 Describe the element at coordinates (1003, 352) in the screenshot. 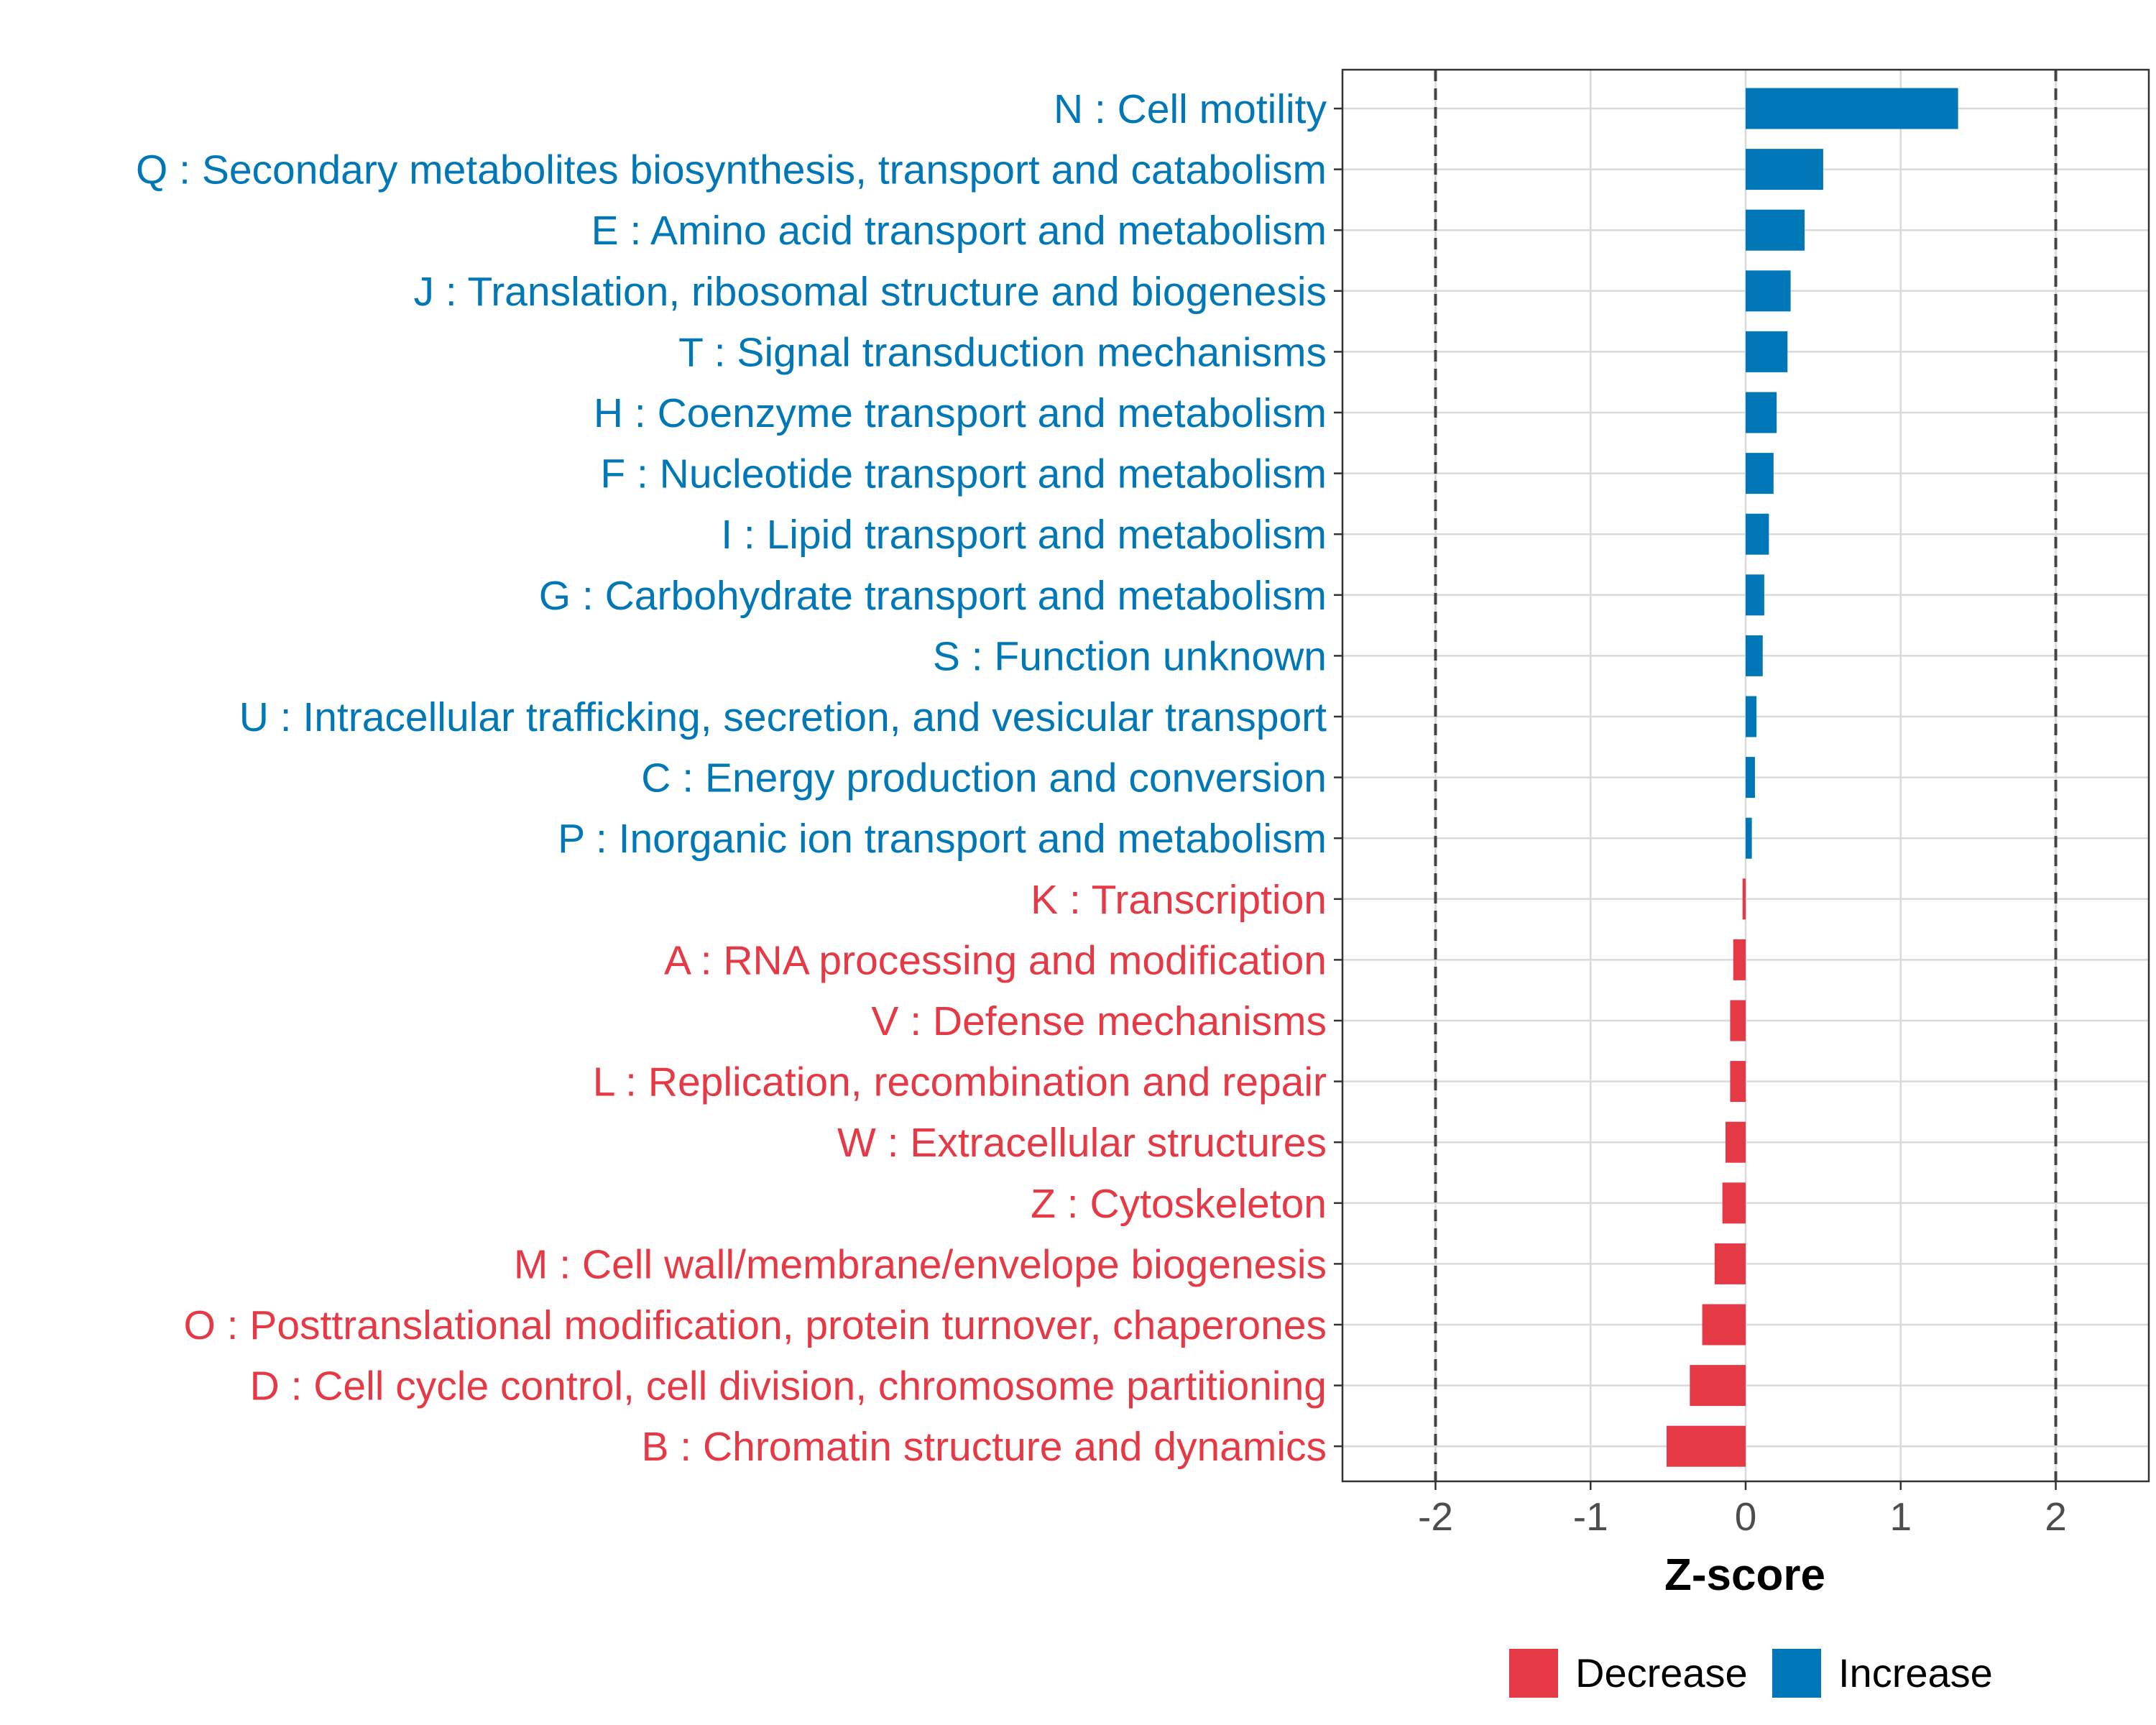

I see `y-tick-label: T : Signal transduction mechanisms` at that location.